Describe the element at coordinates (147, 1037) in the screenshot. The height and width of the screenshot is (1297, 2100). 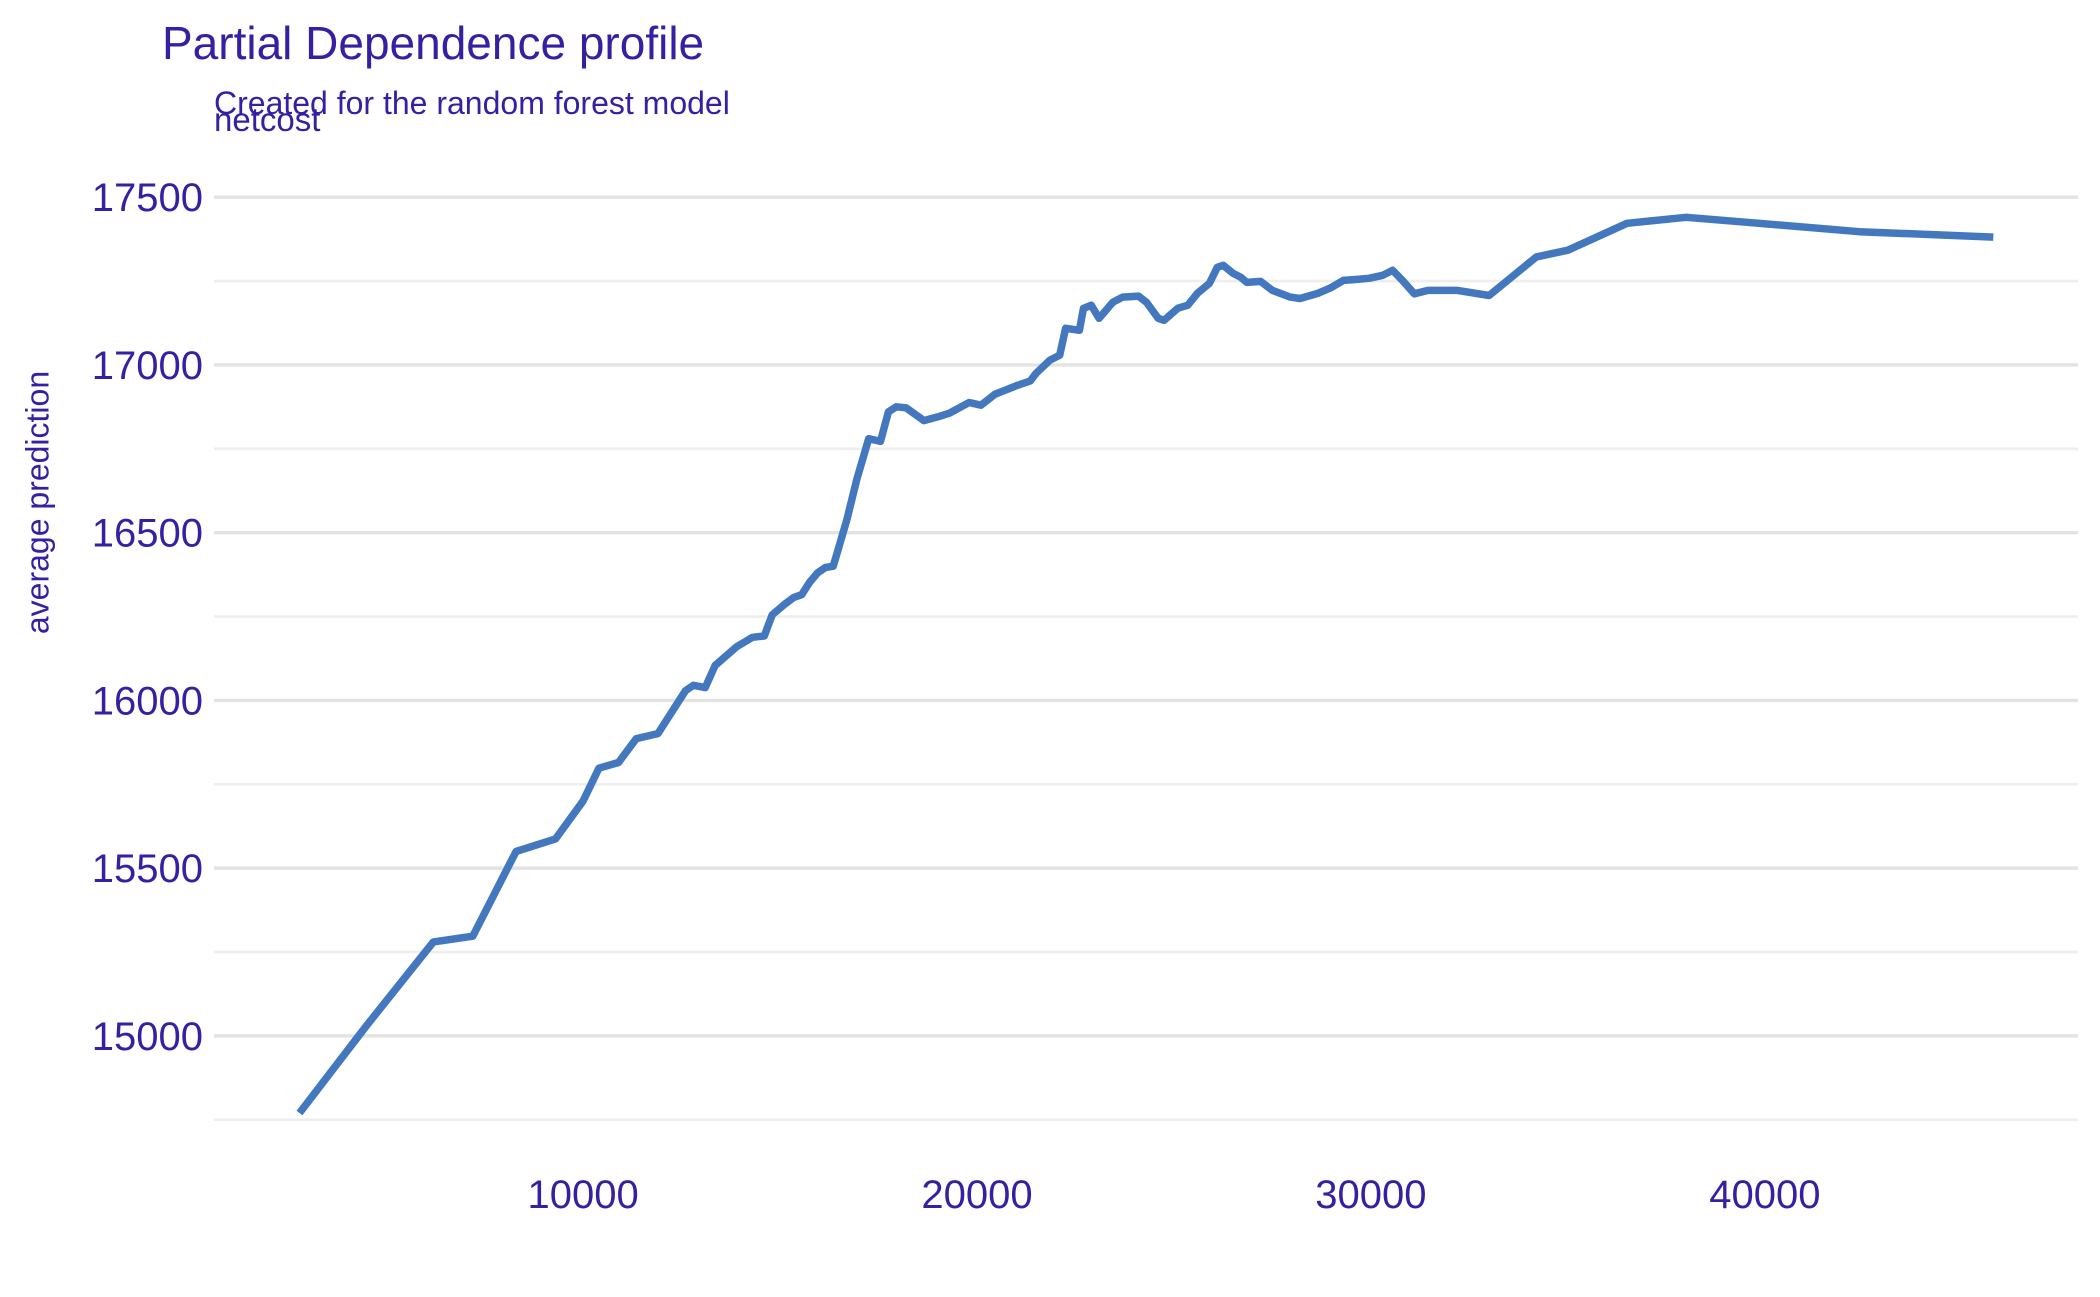
I see `y-tick-label: 15000` at that location.